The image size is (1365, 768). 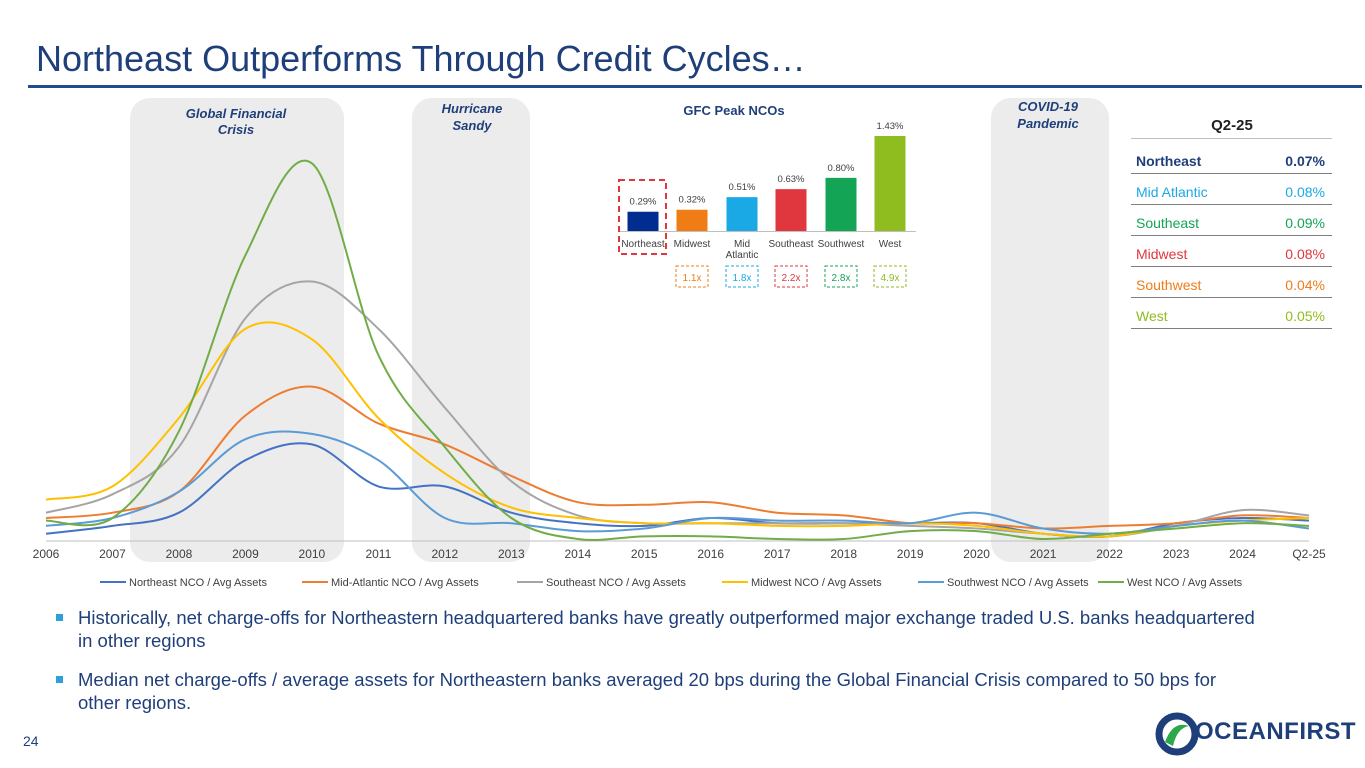 What do you see at coordinates (710, 554) in the screenshot?
I see `x-tick-label: 2016` at bounding box center [710, 554].